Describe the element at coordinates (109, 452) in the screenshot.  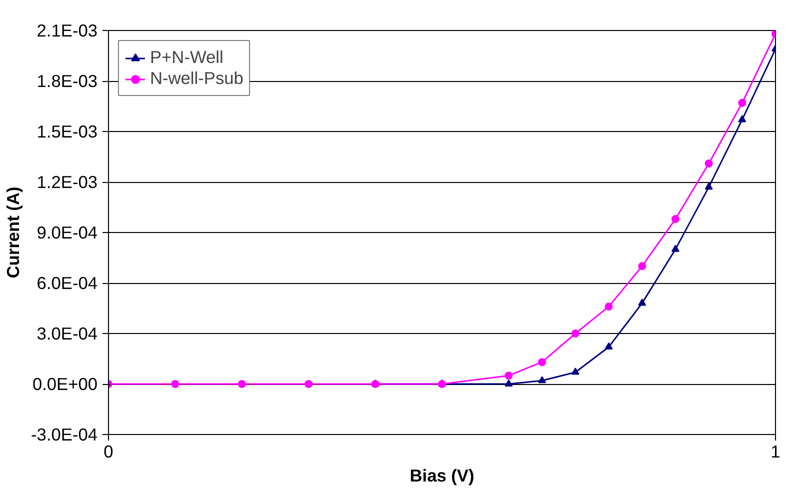
I see `x-tick-label: 0` at that location.